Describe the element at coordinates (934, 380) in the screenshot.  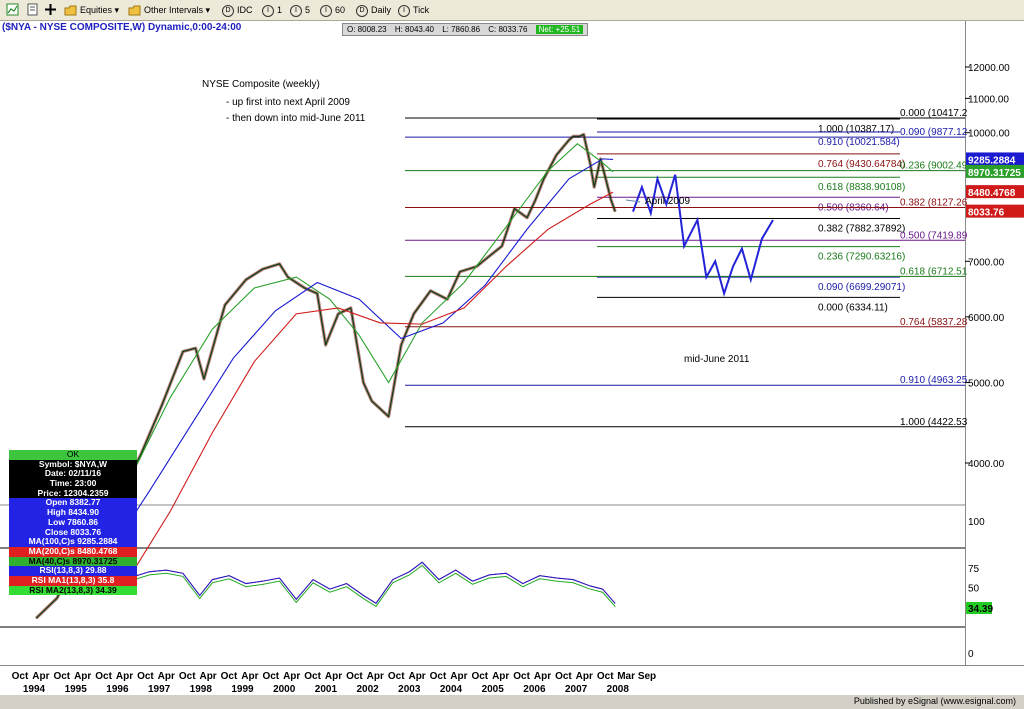
I see `fib-level-label: 0.910 (4963.25` at that location.